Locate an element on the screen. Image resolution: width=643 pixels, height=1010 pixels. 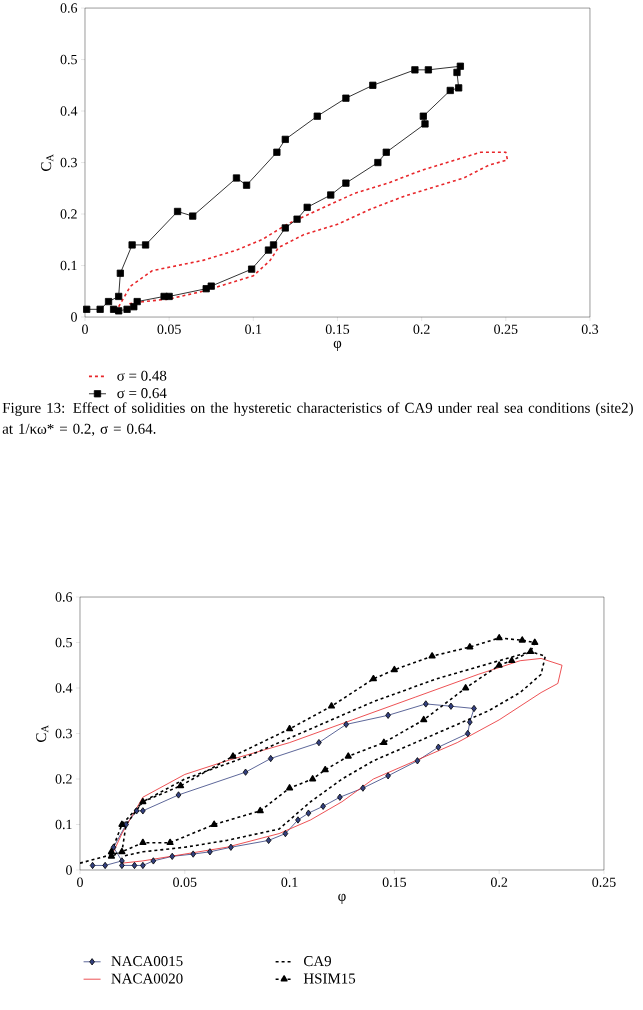
legend-label: NACA0015 is located at coordinates (147, 961).